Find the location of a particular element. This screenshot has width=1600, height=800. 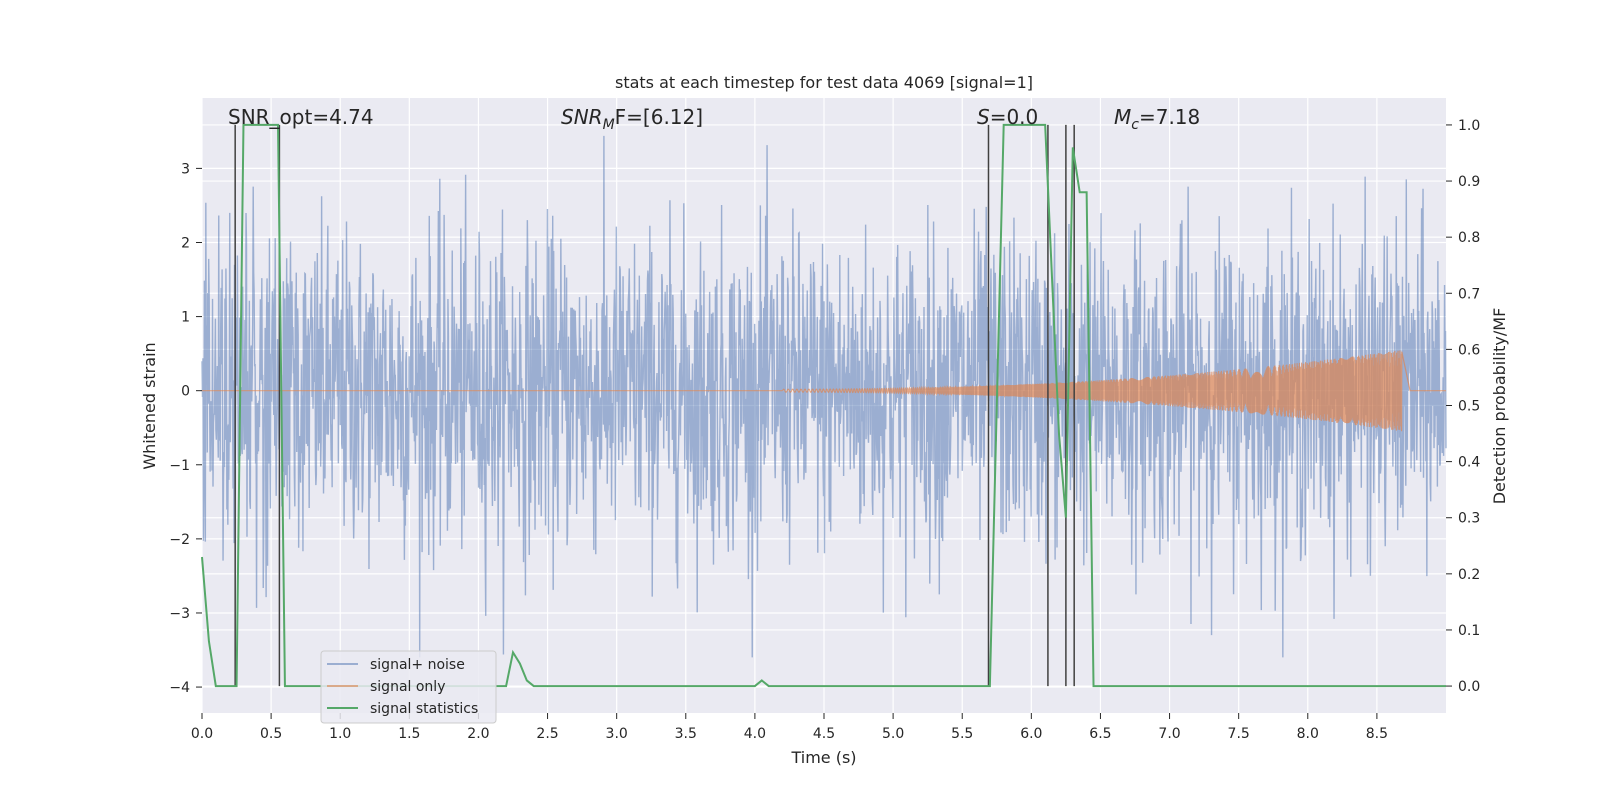

y2-tick-label: 0.9 is located at coordinates (1469, 182).